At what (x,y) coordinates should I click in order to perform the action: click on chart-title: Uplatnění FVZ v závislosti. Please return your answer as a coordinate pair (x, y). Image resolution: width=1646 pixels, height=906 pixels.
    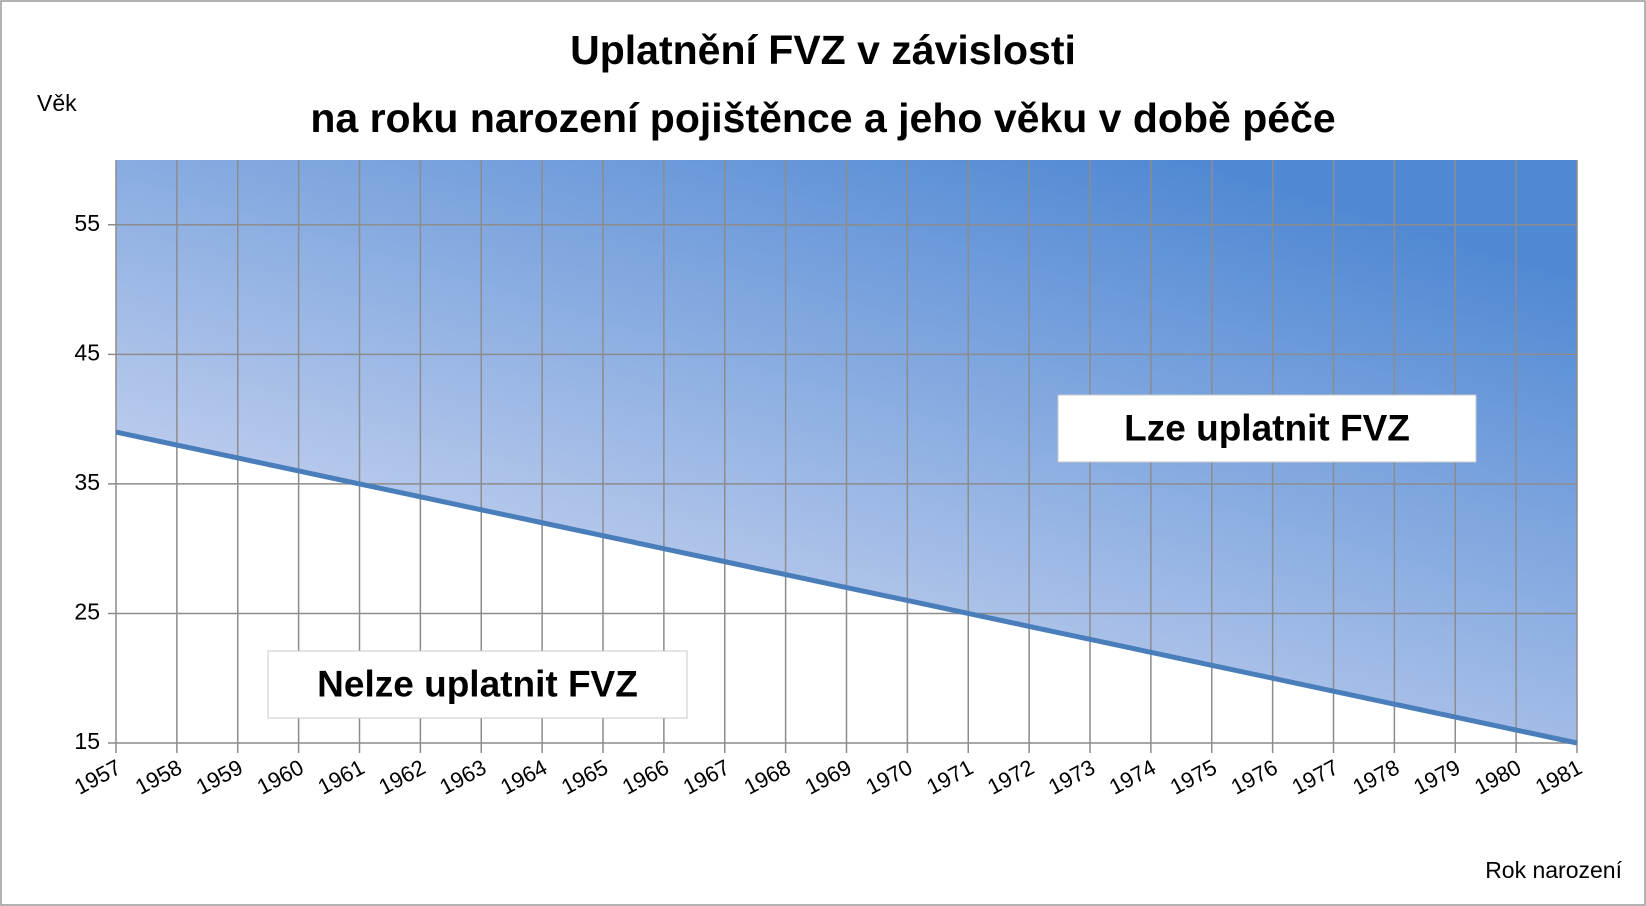
    Looking at the image, I should click on (823, 50).